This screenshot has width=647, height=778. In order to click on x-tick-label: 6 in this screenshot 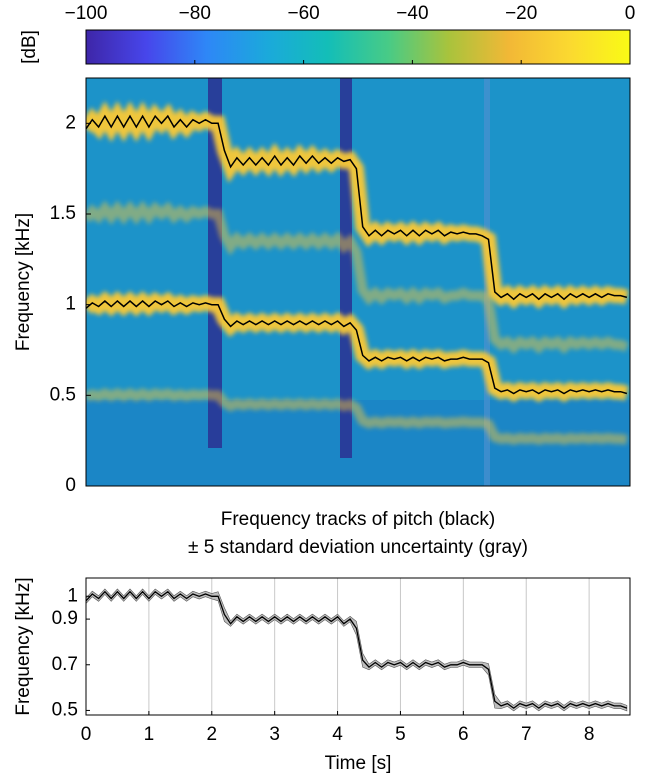, I will do `click(463, 734)`.